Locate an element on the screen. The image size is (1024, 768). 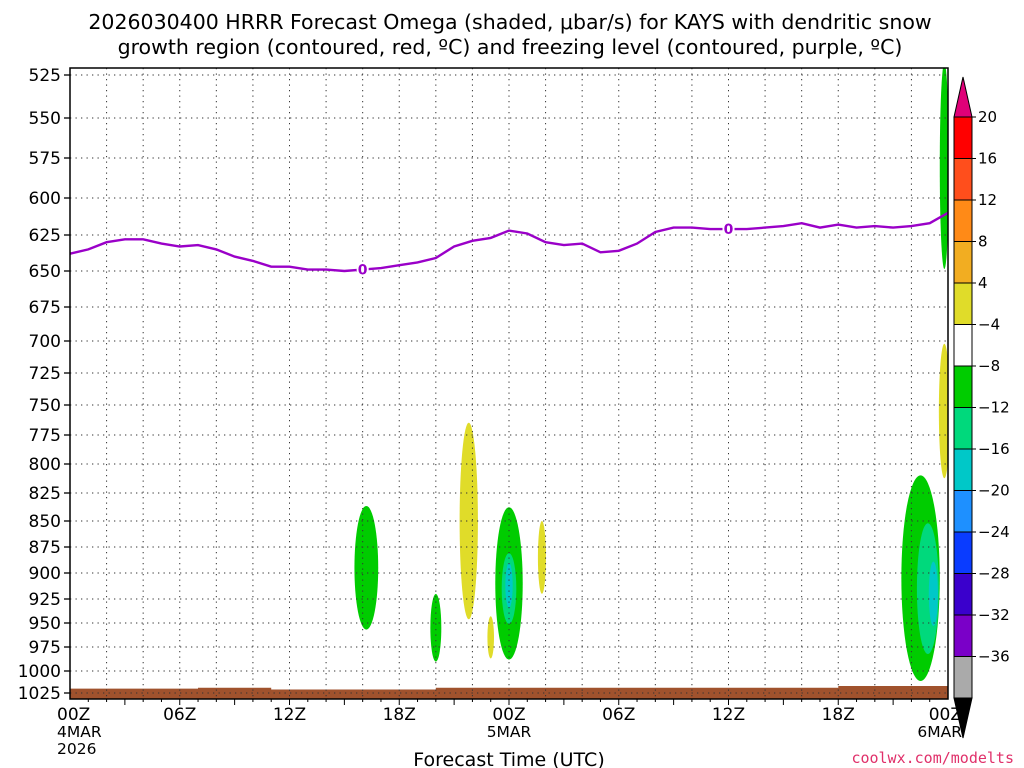
freezing-level: 00 is located at coordinates (509, 245).